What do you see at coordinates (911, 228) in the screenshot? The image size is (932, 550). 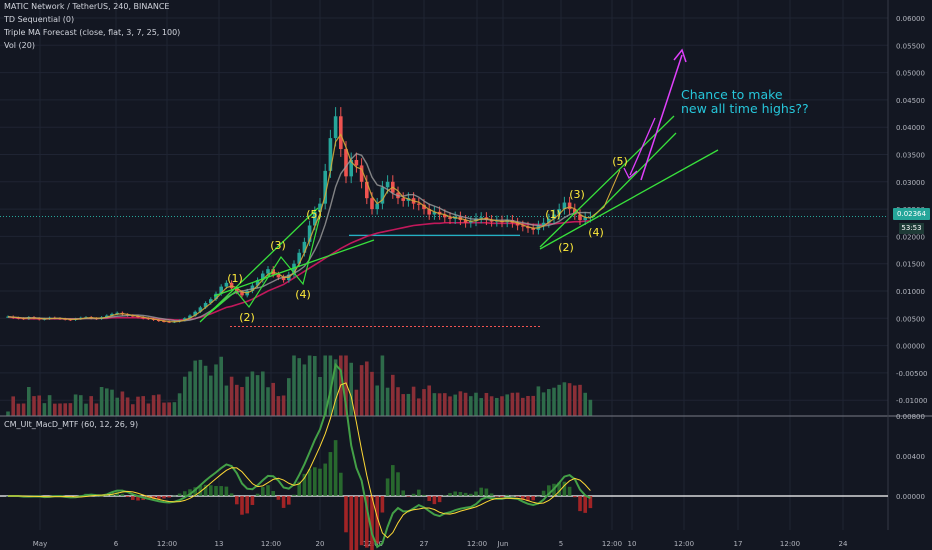 I see `countdown-tag: 53:53` at bounding box center [911, 228].